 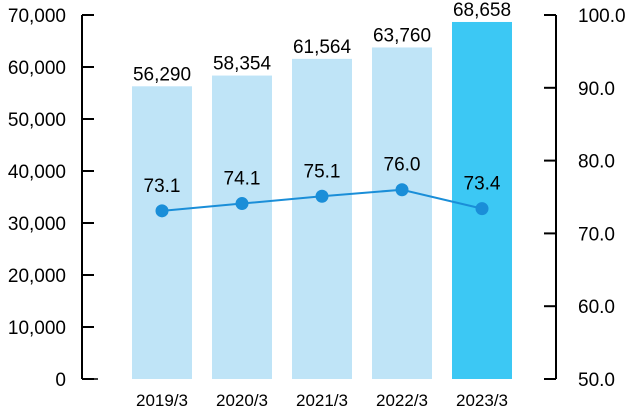 I want to click on y-left-tick-label: 30,000, so click(x=37, y=224).